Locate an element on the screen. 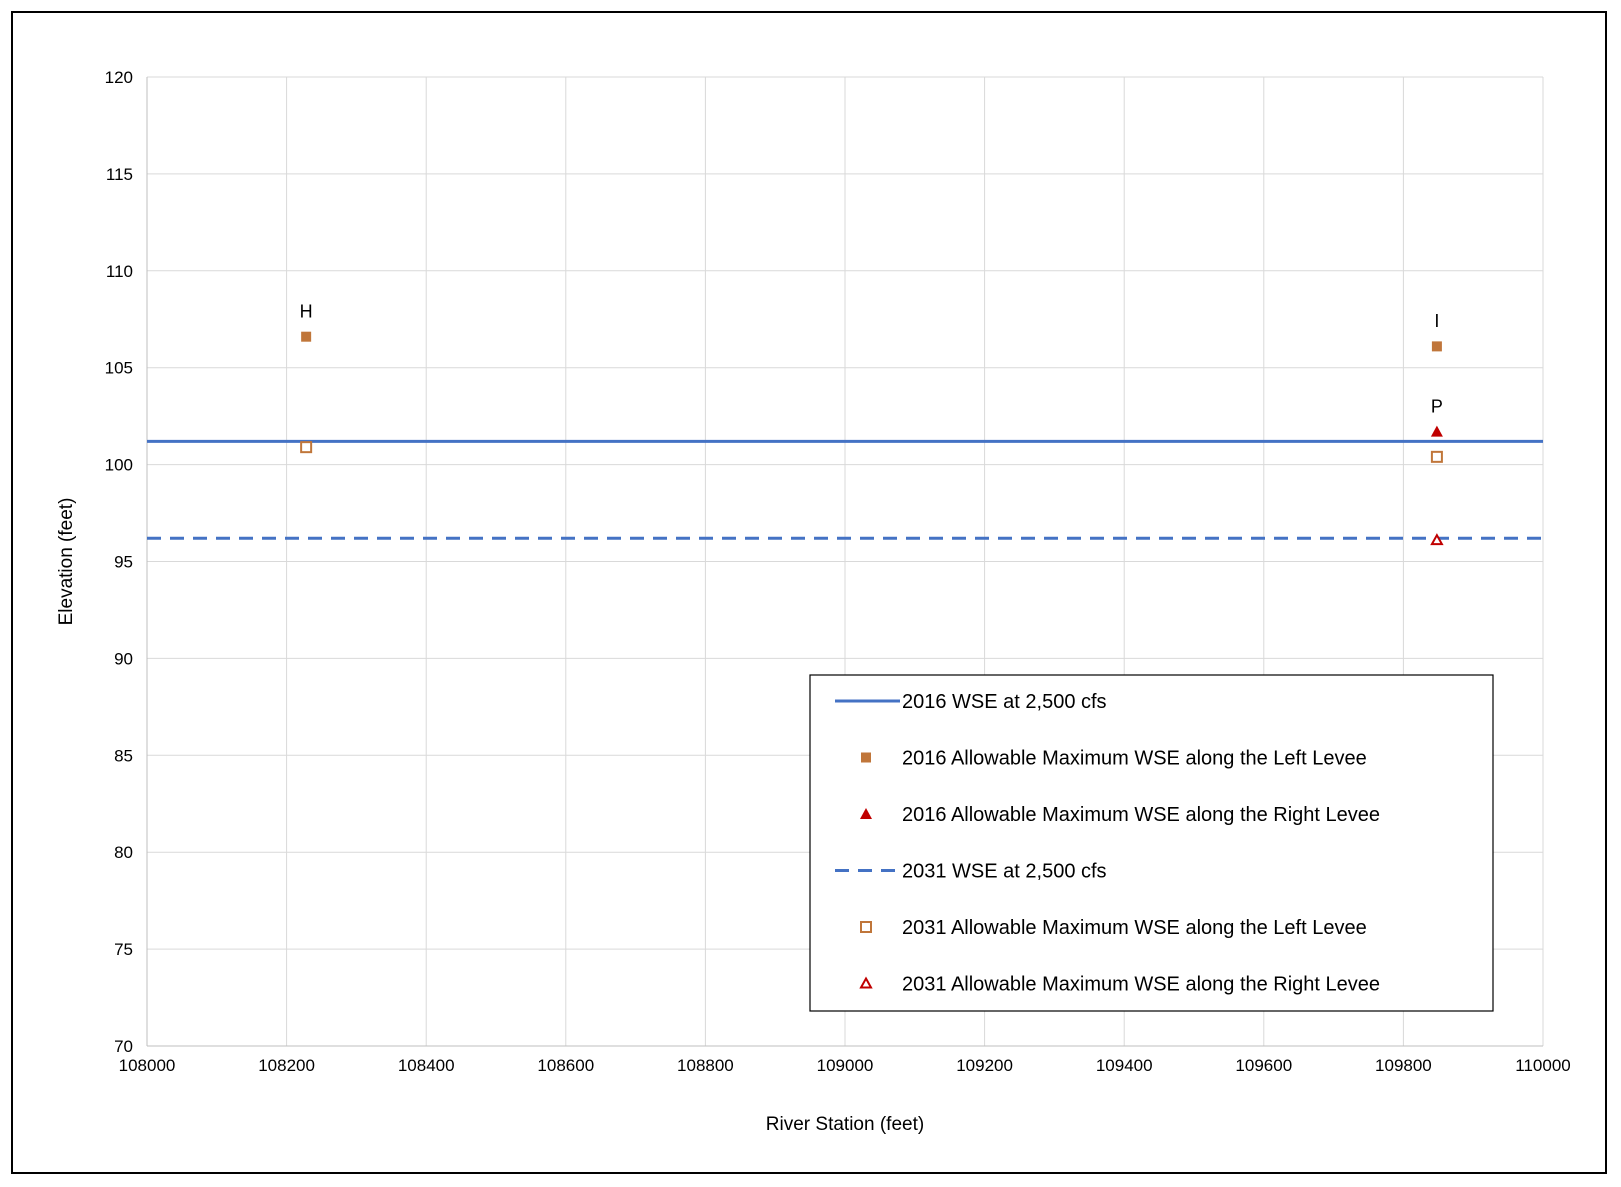 This screenshot has width=1621, height=1187. legend-box is located at coordinates (1151, 843).